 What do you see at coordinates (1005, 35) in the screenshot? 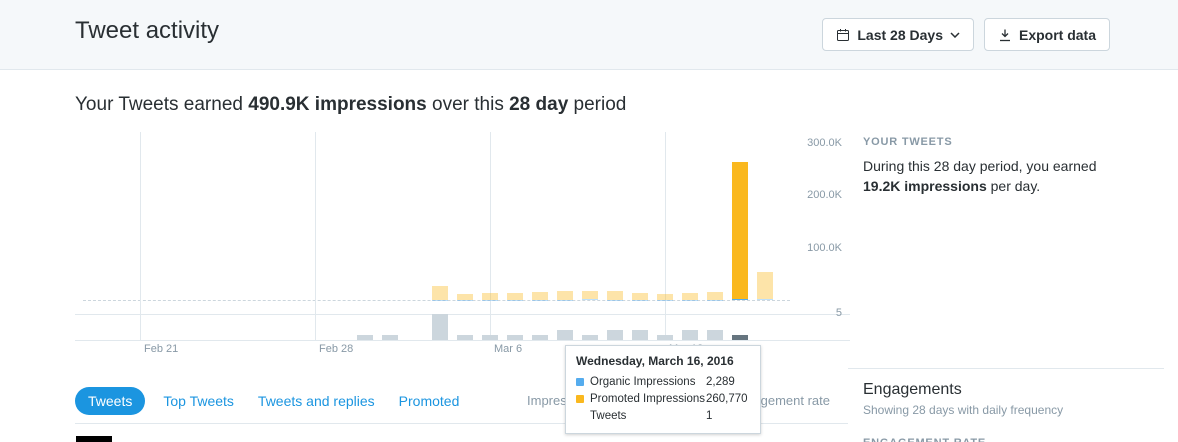
I see `download-icon` at bounding box center [1005, 35].